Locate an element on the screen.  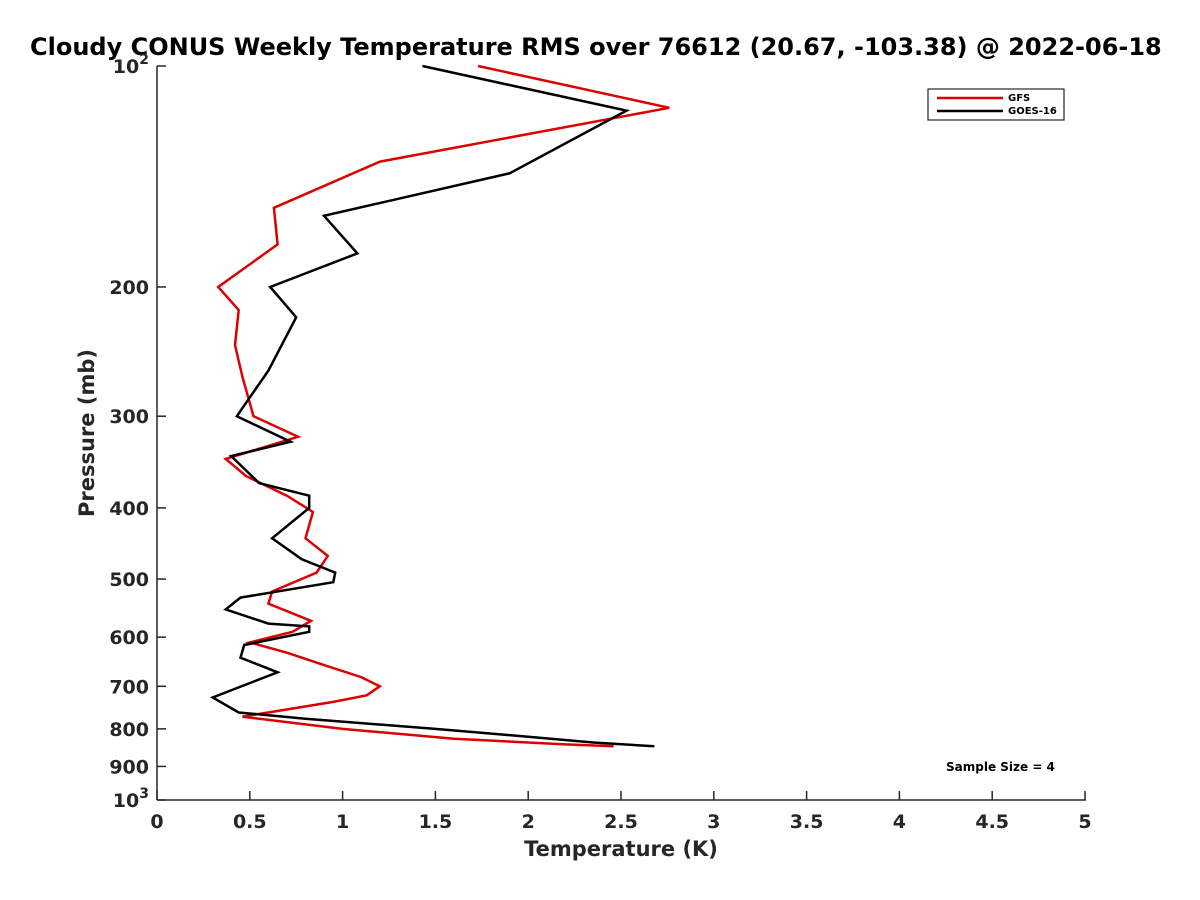
y-tick-label: 800 is located at coordinates (129, 730).